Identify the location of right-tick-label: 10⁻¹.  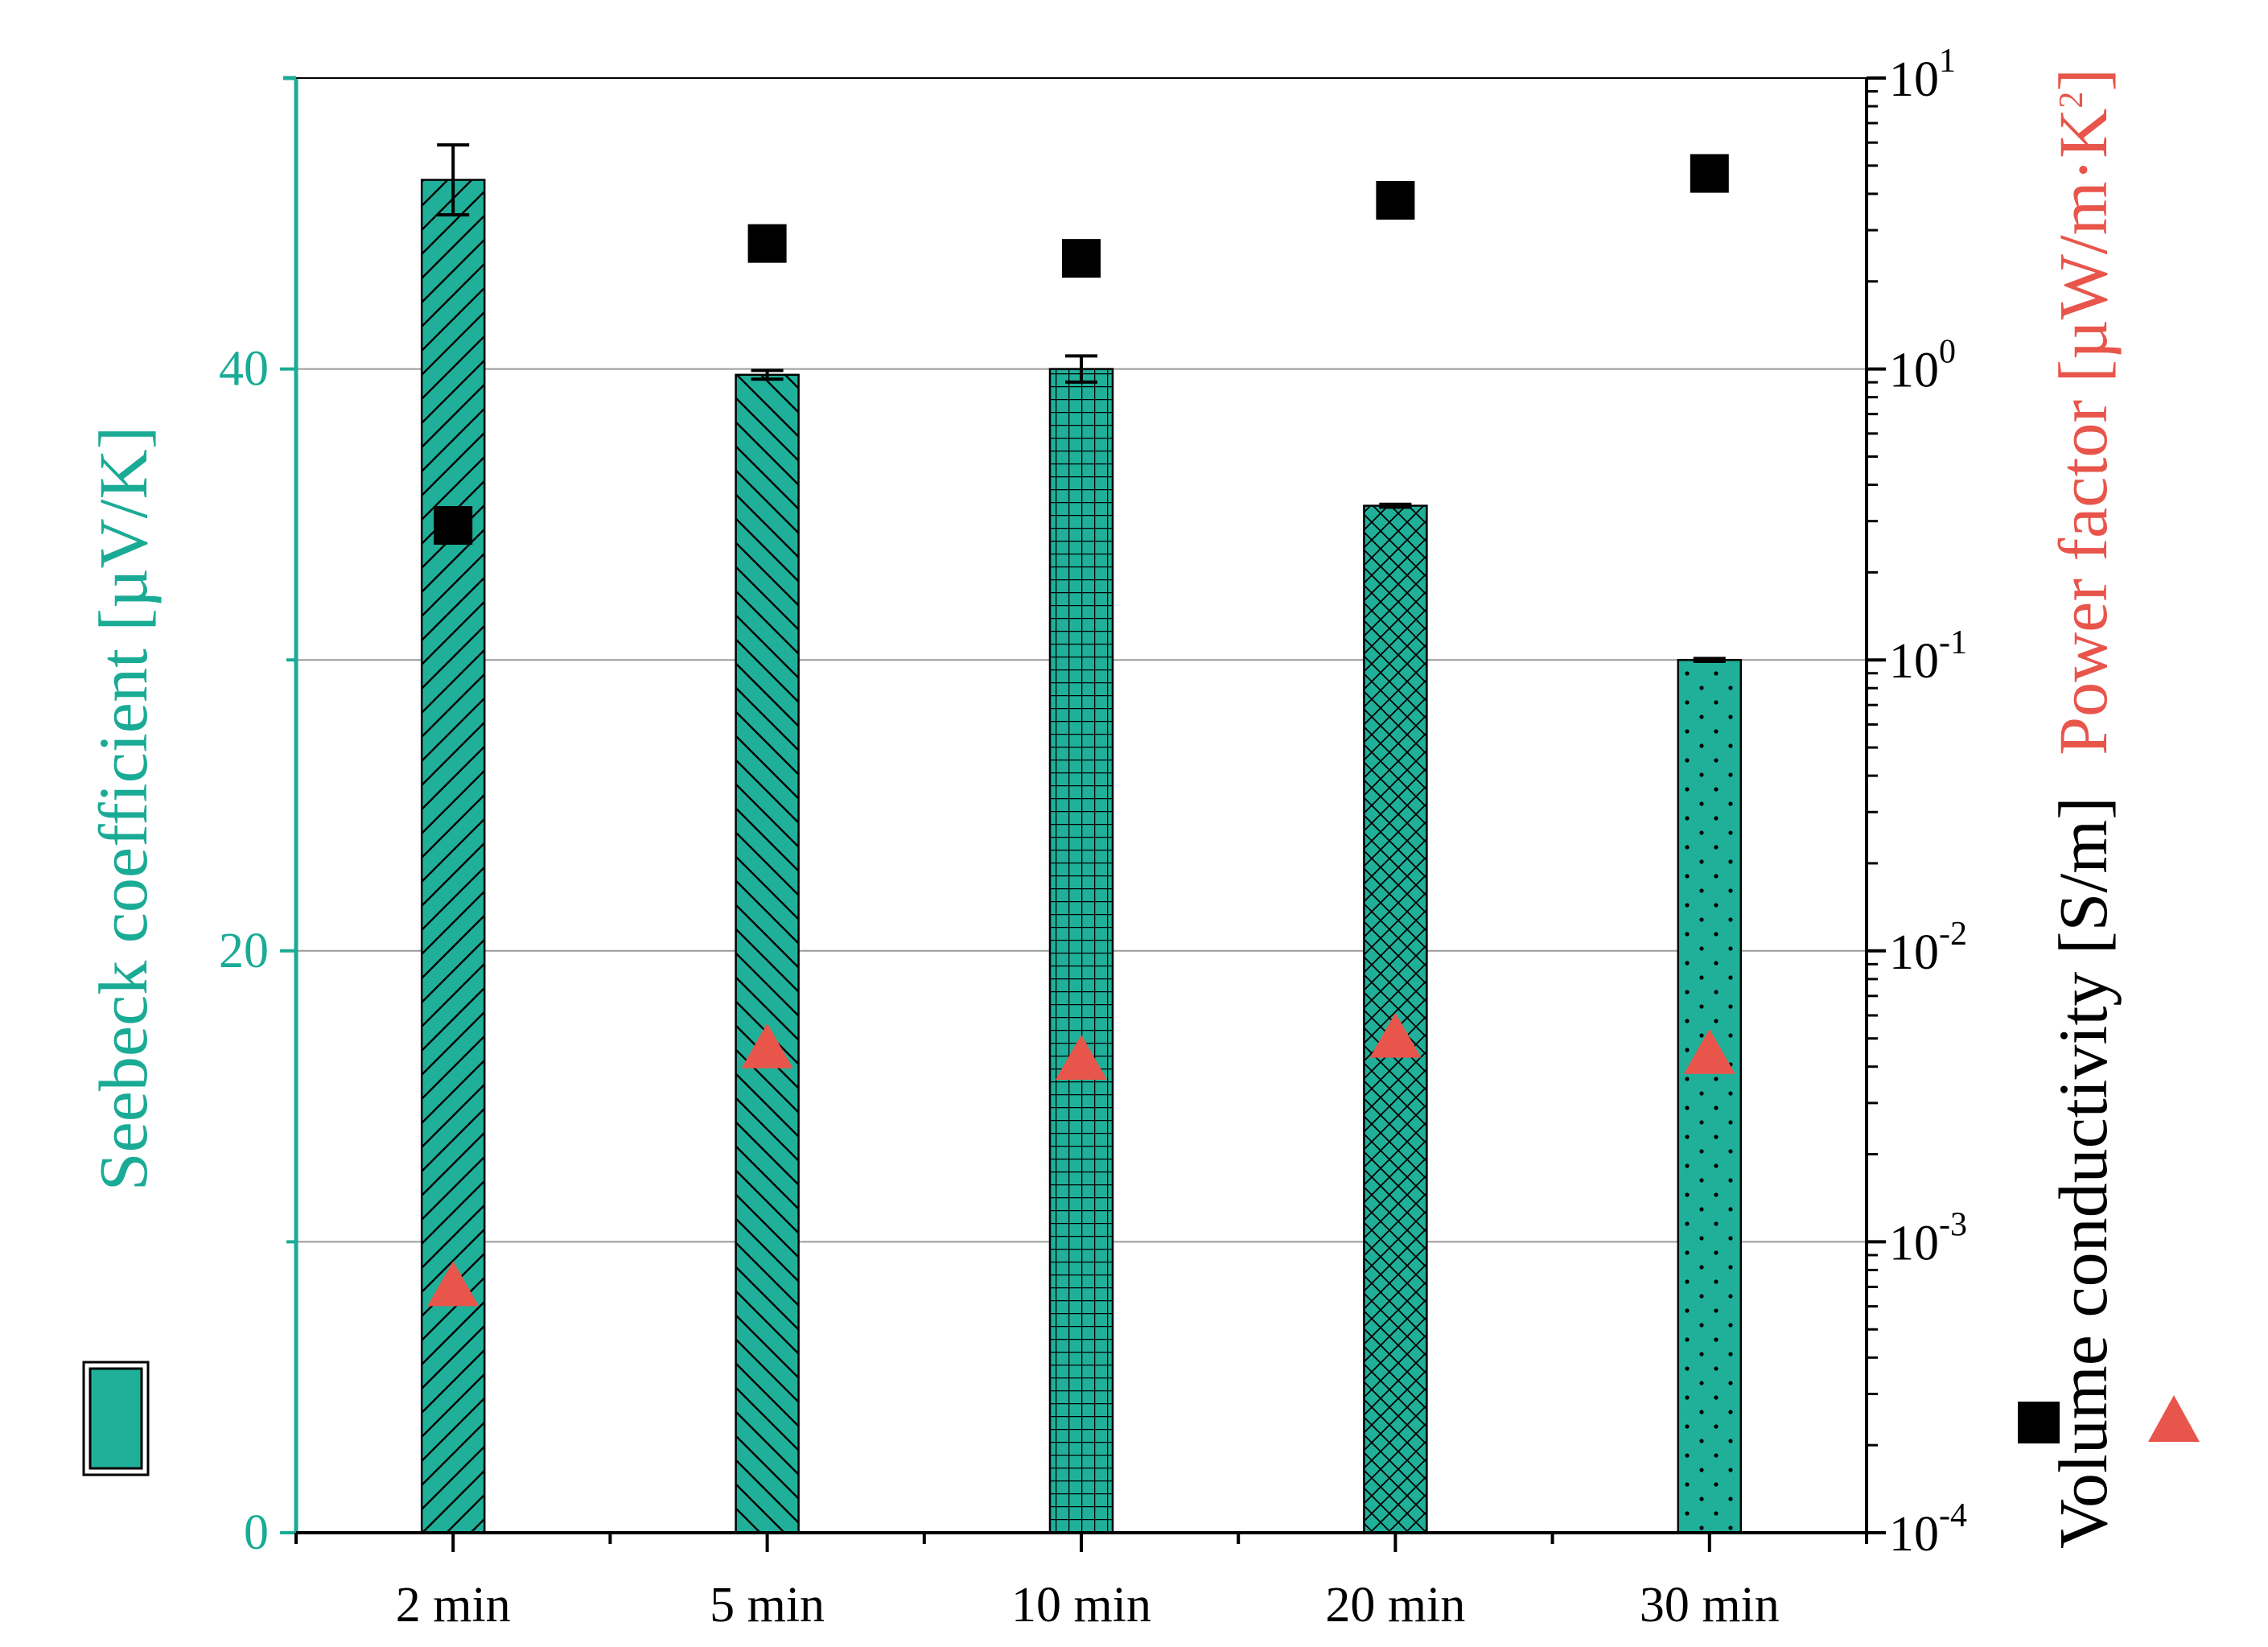
(1928, 656).